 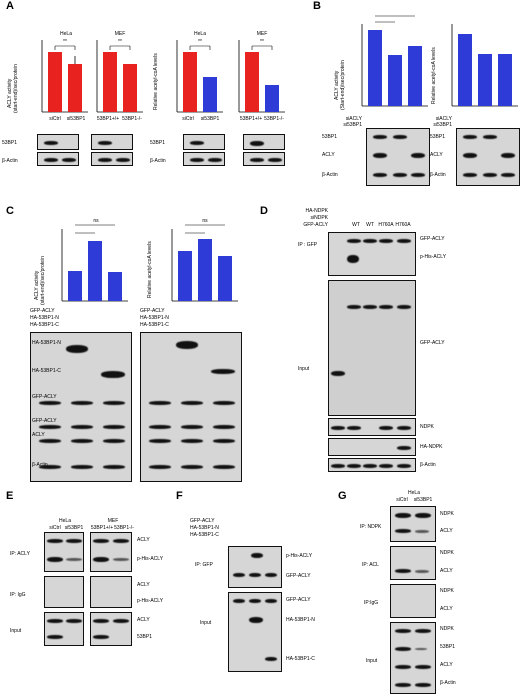 I want to click on lane-label: 53BP1-/-, so click(x=124, y=528).